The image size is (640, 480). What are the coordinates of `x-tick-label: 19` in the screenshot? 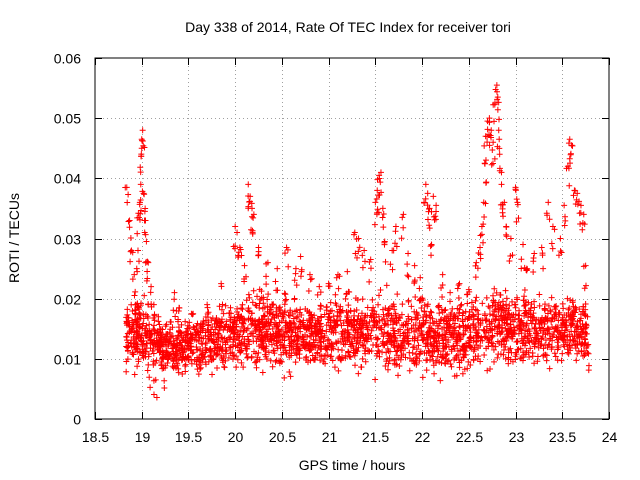 It's located at (143, 437).